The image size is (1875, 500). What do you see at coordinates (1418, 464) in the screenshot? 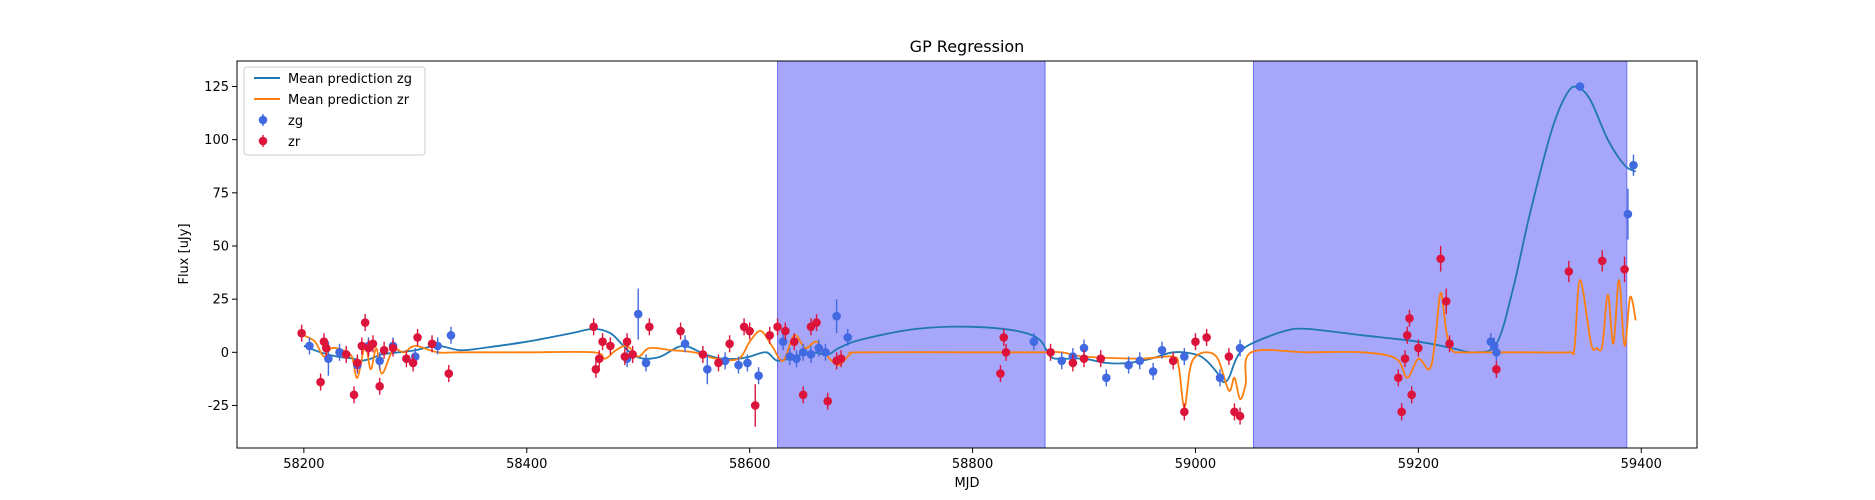
I see `x-tick-label: 59200` at bounding box center [1418, 464].